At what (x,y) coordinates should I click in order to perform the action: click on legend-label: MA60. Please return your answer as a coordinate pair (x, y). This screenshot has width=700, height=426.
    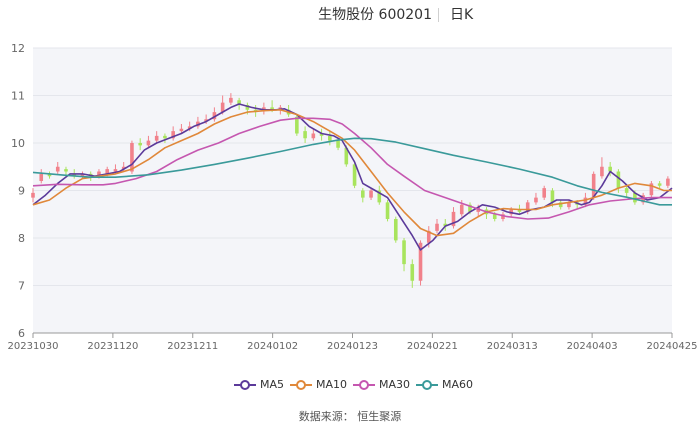
    Looking at the image, I should click on (458, 384).